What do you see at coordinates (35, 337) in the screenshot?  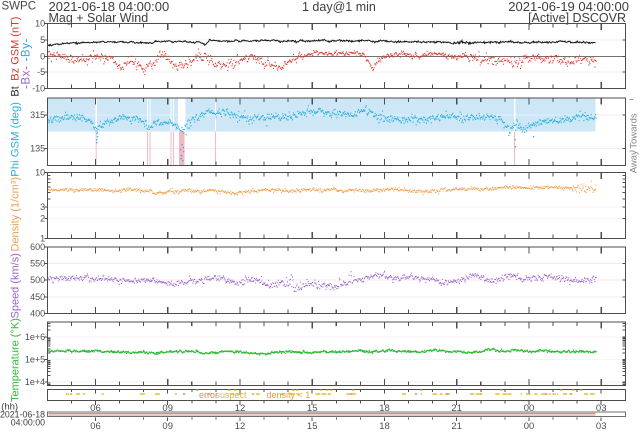 I see `svg-text: 1e+6` at bounding box center [35, 337].